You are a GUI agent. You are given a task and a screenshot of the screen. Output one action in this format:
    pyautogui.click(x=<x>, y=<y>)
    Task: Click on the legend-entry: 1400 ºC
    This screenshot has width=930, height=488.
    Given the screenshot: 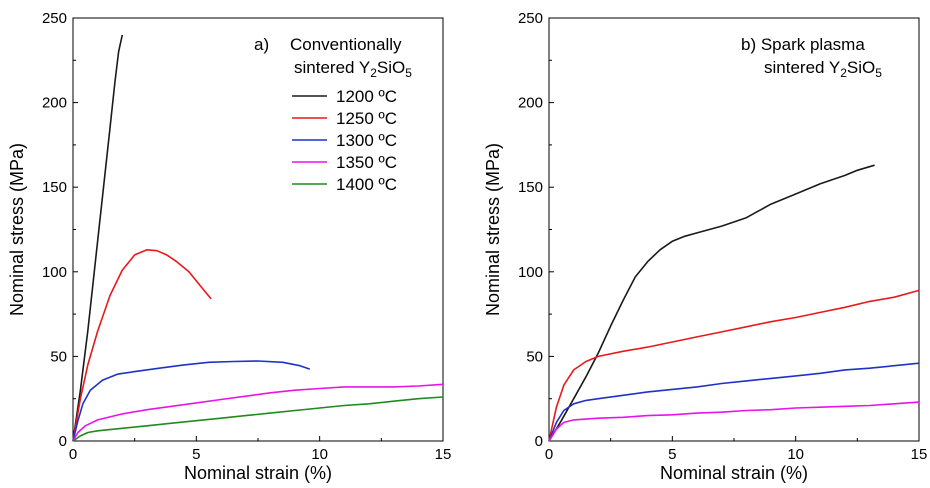 What is the action you would take?
    pyautogui.click(x=366, y=184)
    